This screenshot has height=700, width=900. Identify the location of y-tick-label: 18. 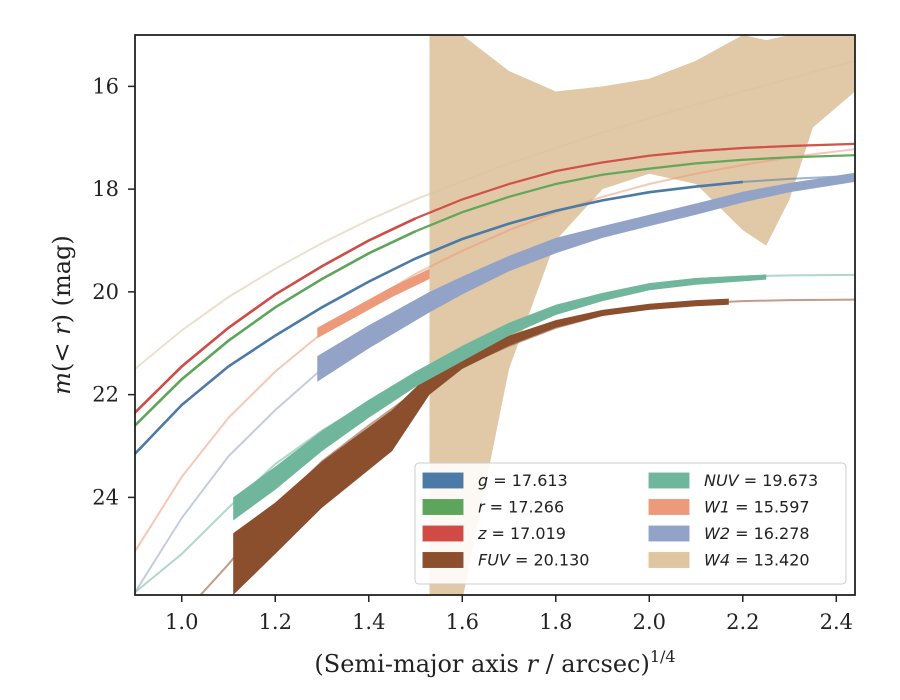
(105, 189).